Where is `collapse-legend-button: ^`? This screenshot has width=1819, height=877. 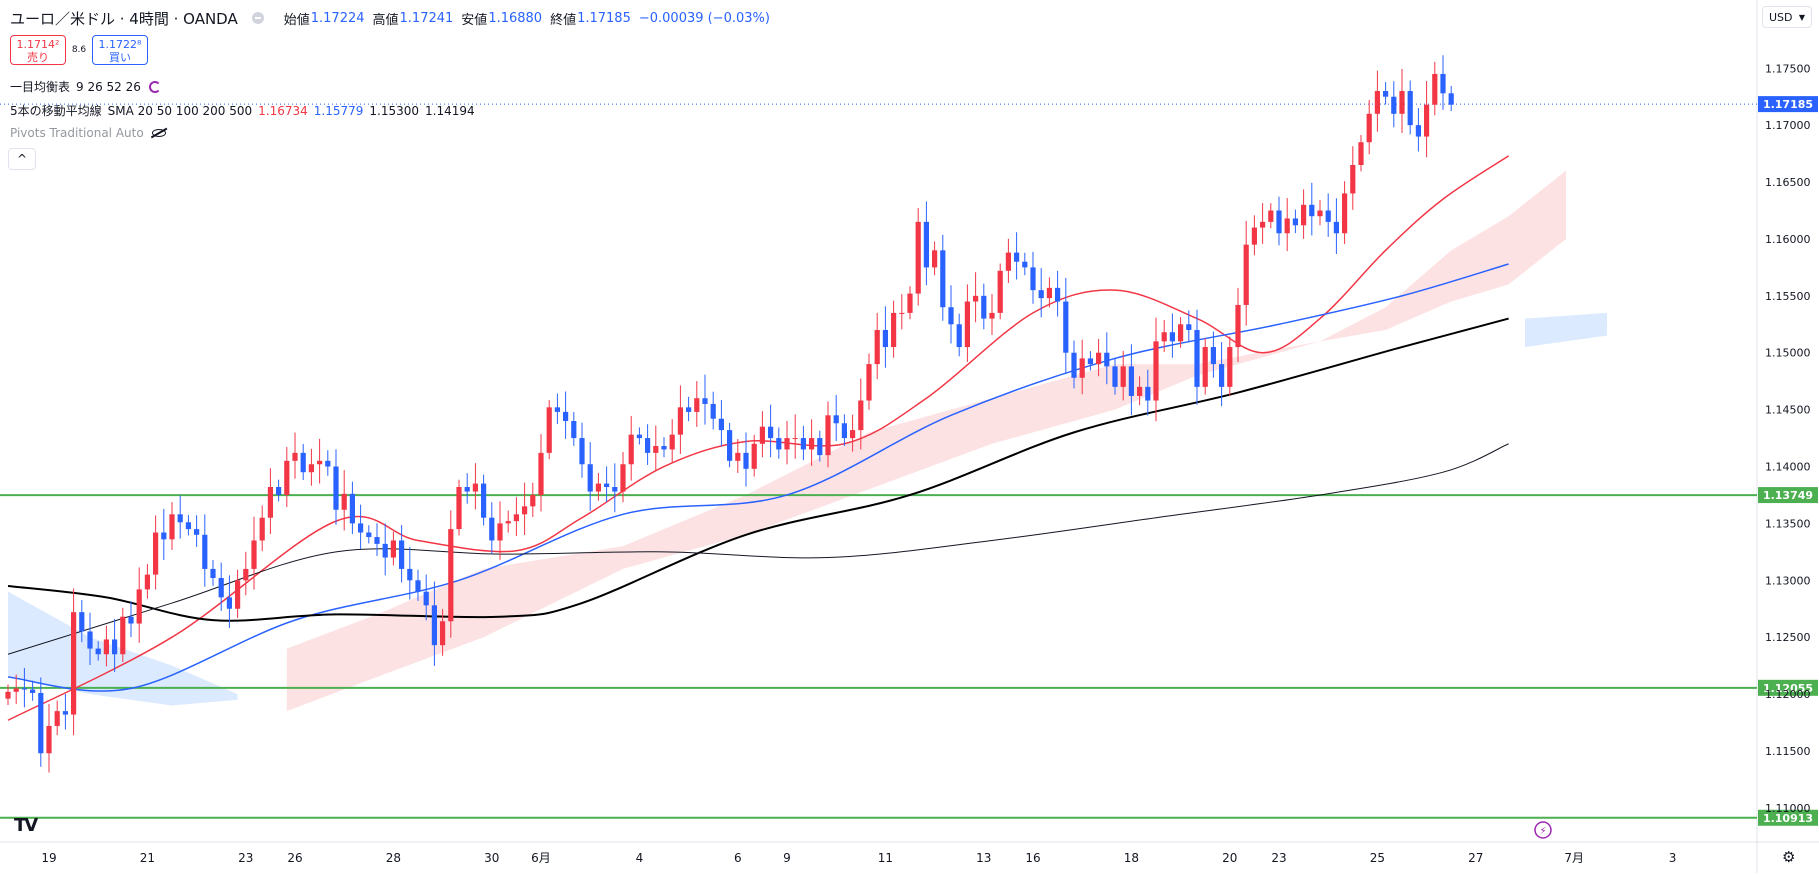
collapse-legend-button: ^ is located at coordinates (22, 159).